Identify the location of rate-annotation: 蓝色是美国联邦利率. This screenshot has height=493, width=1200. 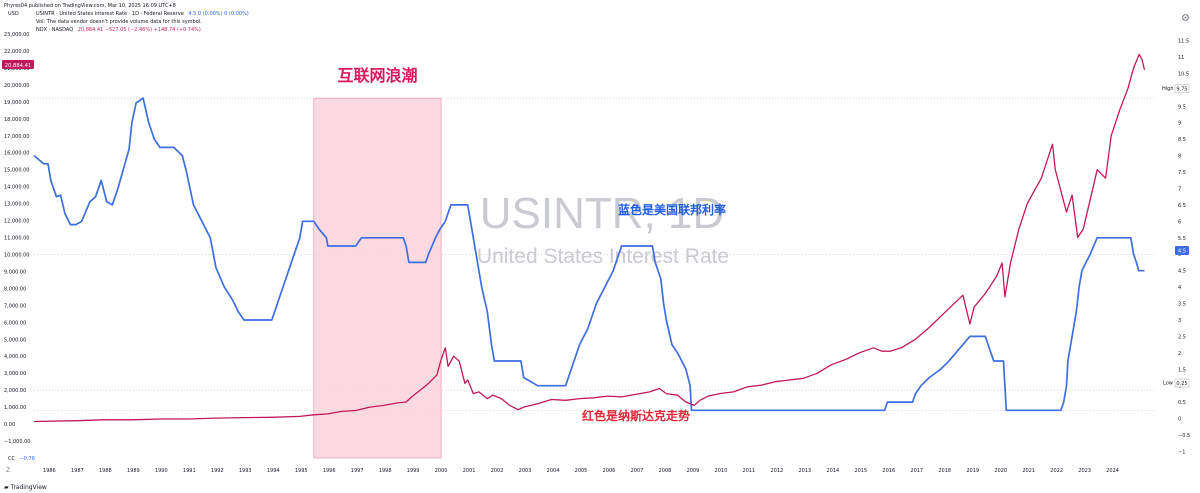
(672, 209).